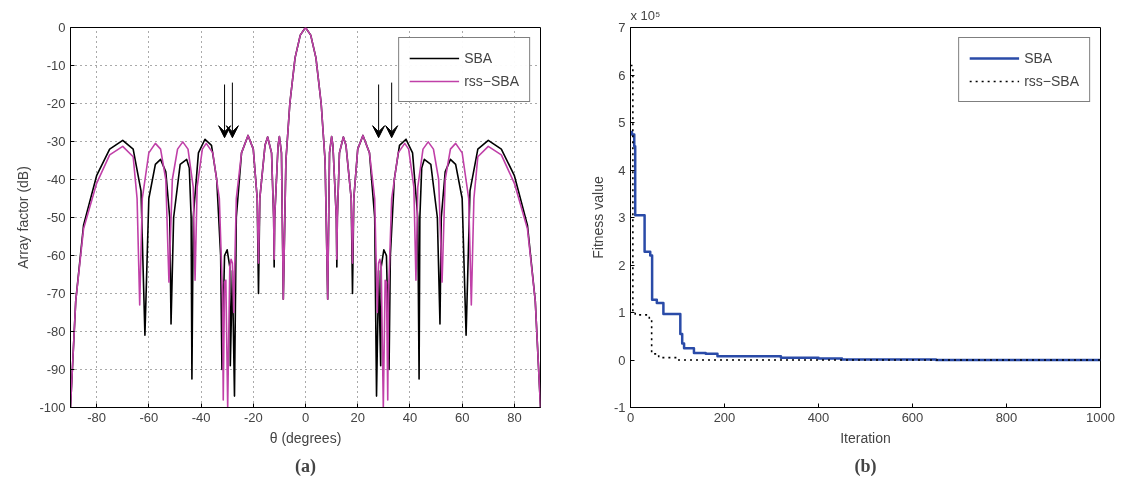 This screenshot has width=1137, height=490. I want to click on x-tick-label: 200, so click(724, 417).